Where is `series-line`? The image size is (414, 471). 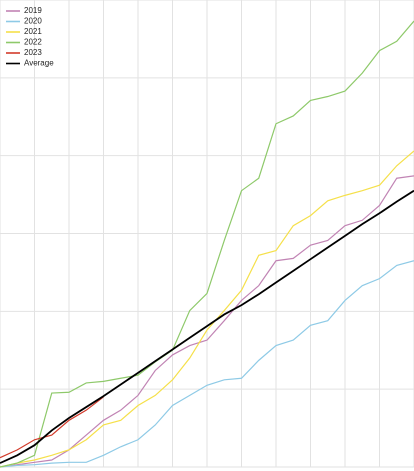
series-line is located at coordinates (52, 427).